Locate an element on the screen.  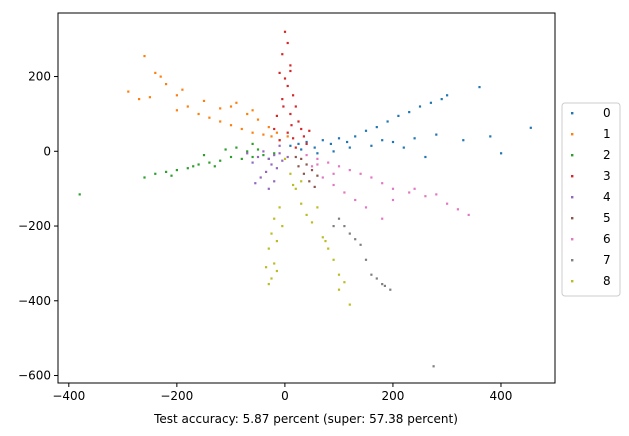
y-tick-label: 200 is located at coordinates (39, 77).